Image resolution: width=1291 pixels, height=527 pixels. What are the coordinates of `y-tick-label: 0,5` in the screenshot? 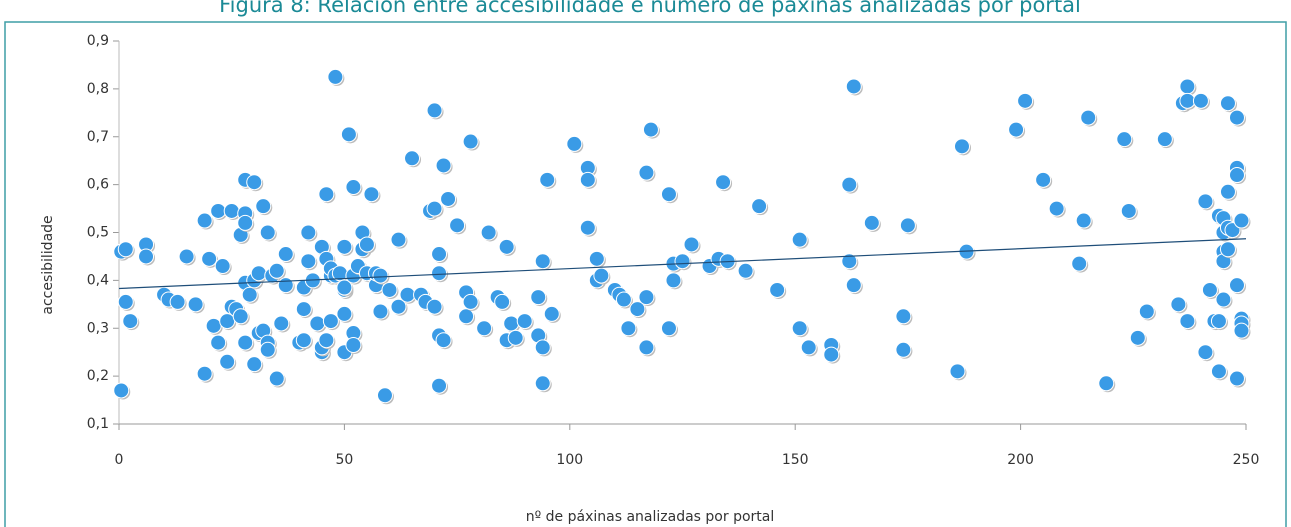 It's located at (98, 233).